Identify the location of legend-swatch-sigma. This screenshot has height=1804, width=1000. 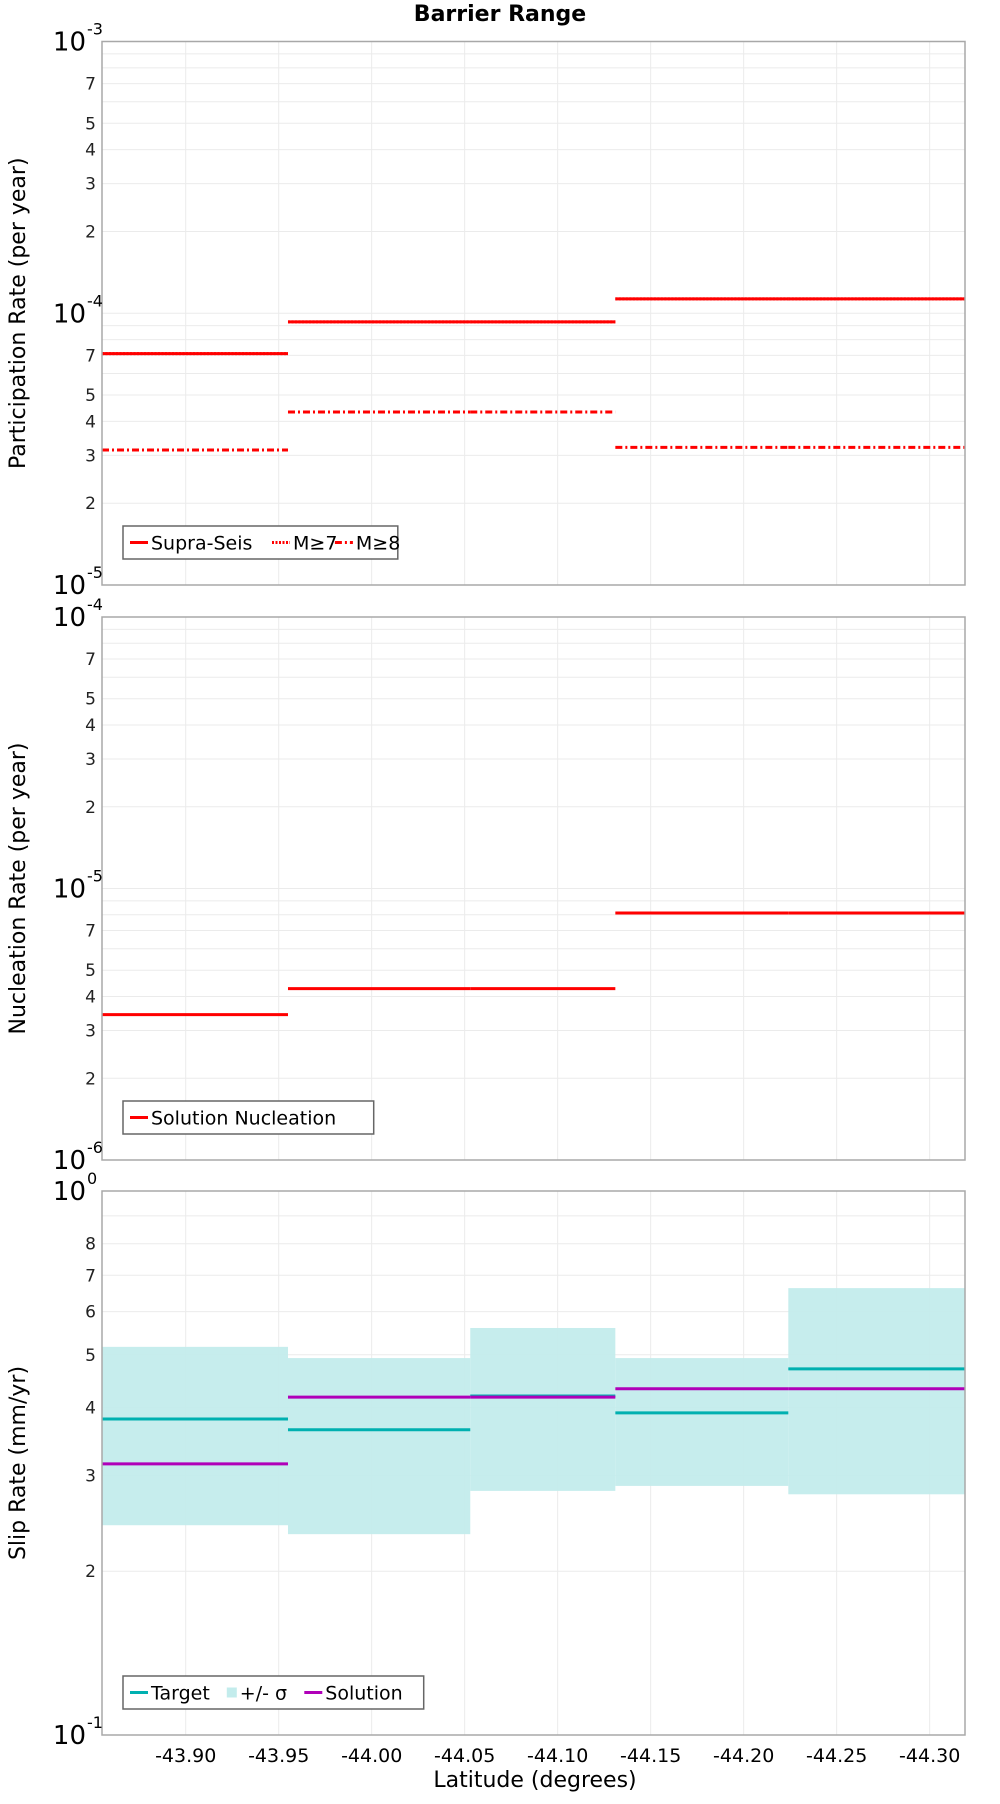
(231, 1692).